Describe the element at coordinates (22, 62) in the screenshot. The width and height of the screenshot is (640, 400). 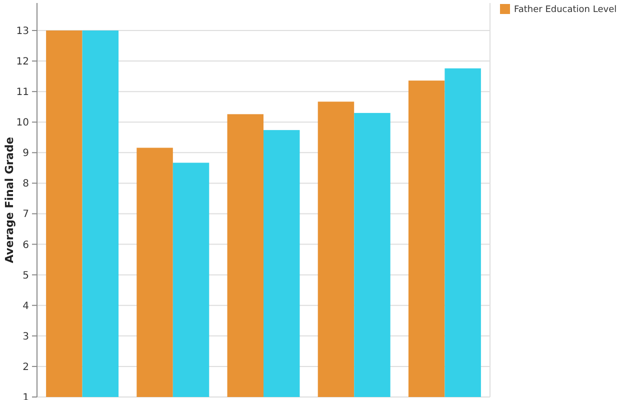
I see `y-tick-label: 12` at that location.